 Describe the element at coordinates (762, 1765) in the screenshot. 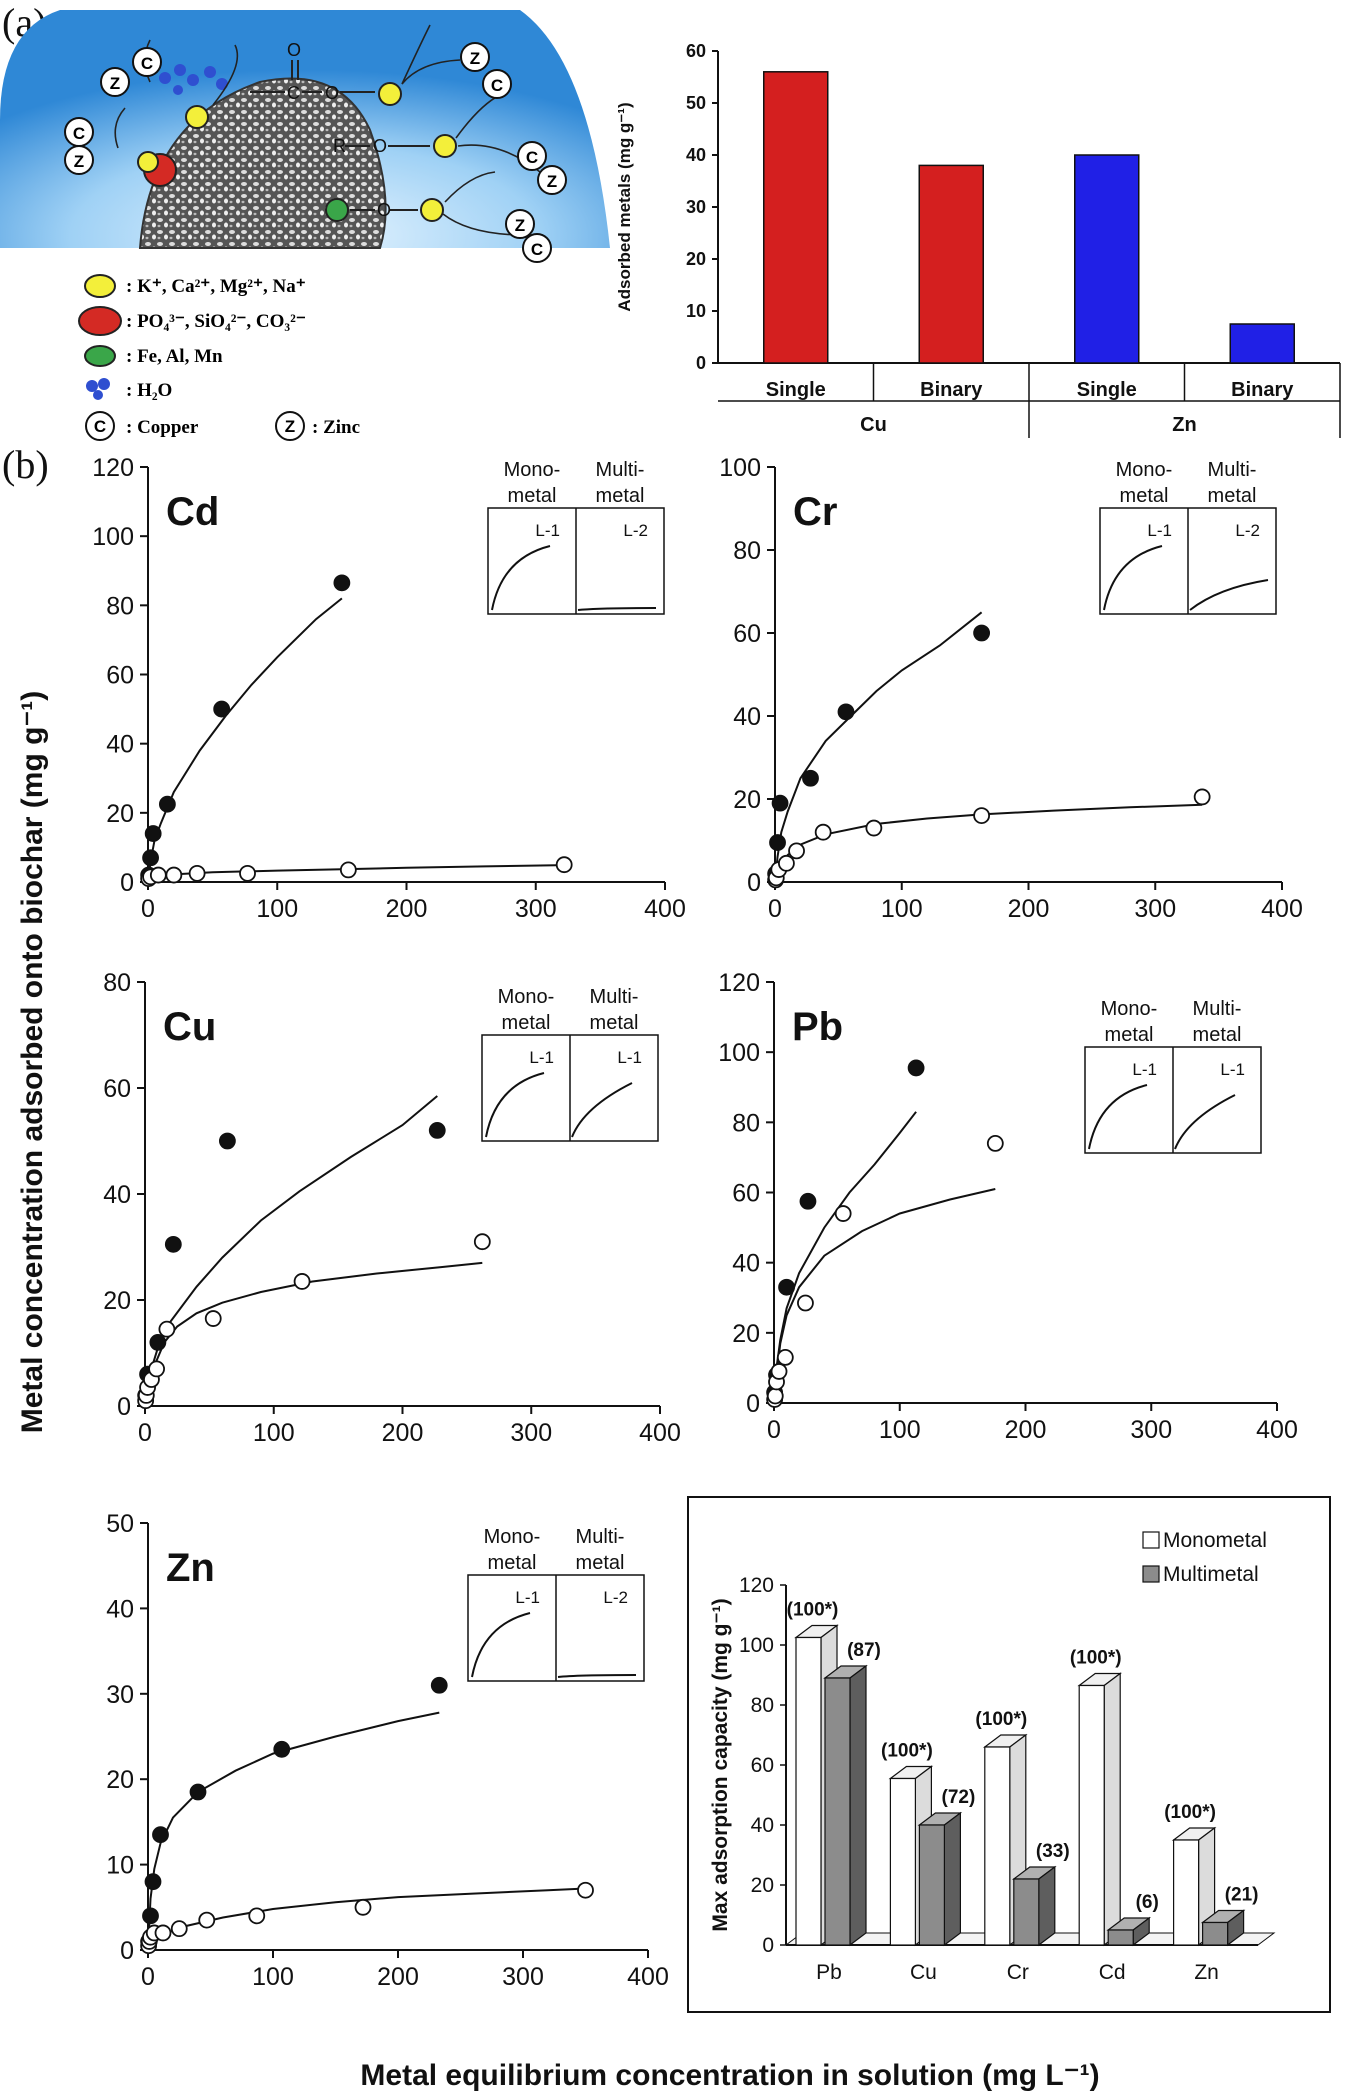

I see `y-tick-label: 60` at that location.